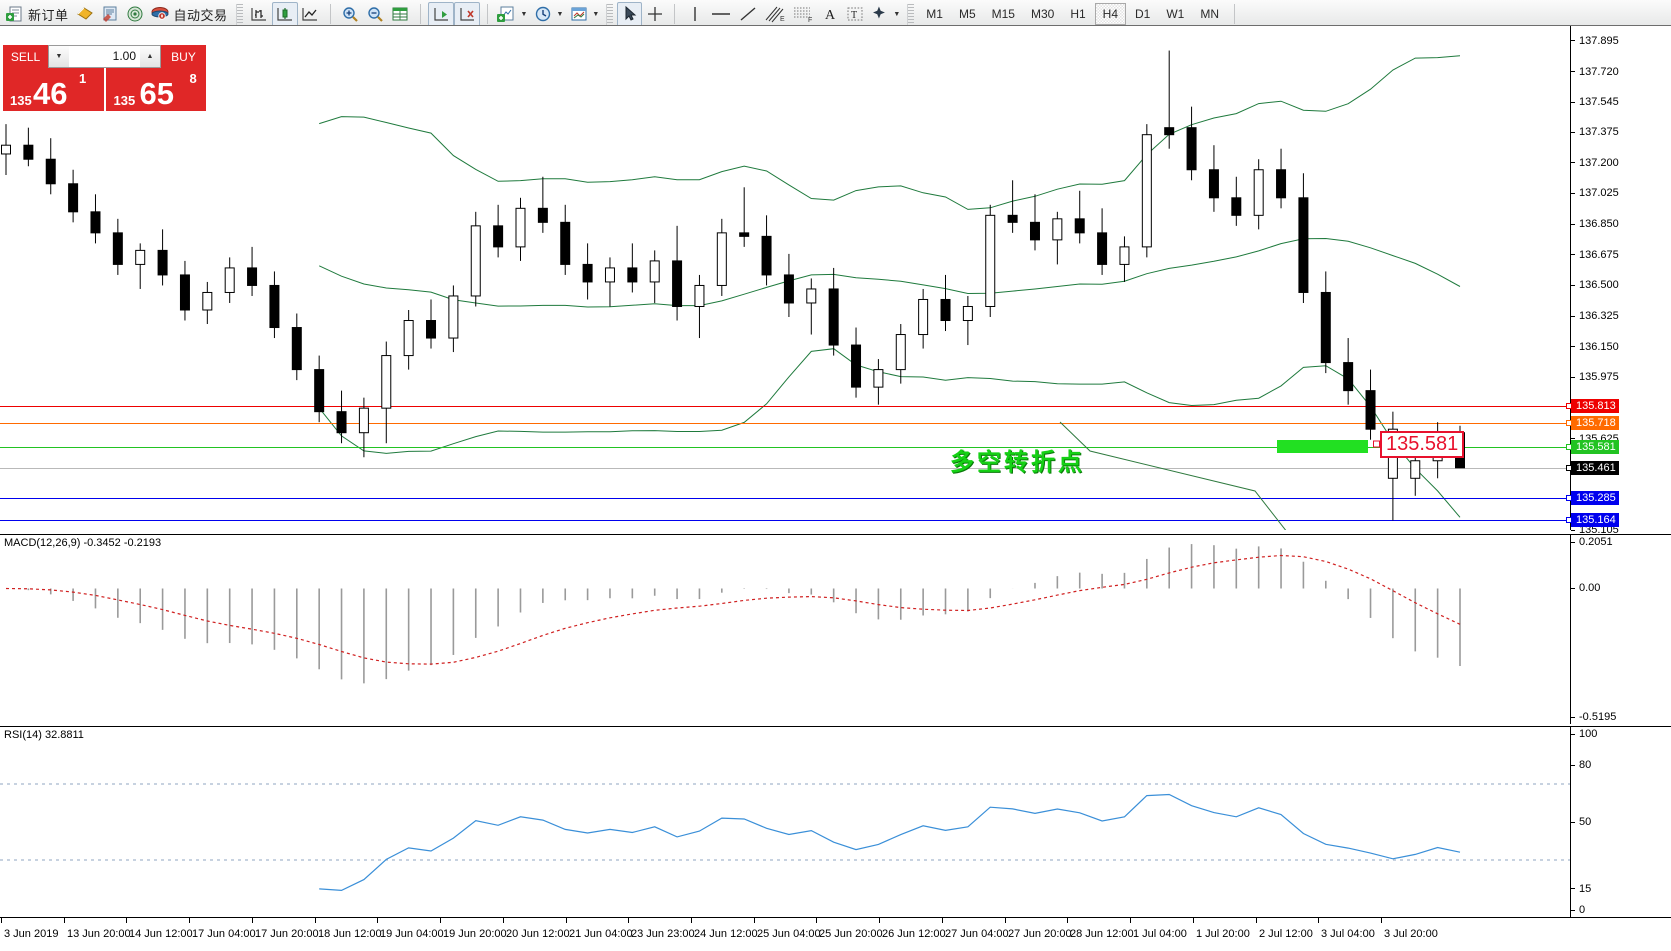 The image size is (1671, 951). Describe the element at coordinates (1078, 14) in the screenshot. I see `timeframe-h1: H1` at that location.